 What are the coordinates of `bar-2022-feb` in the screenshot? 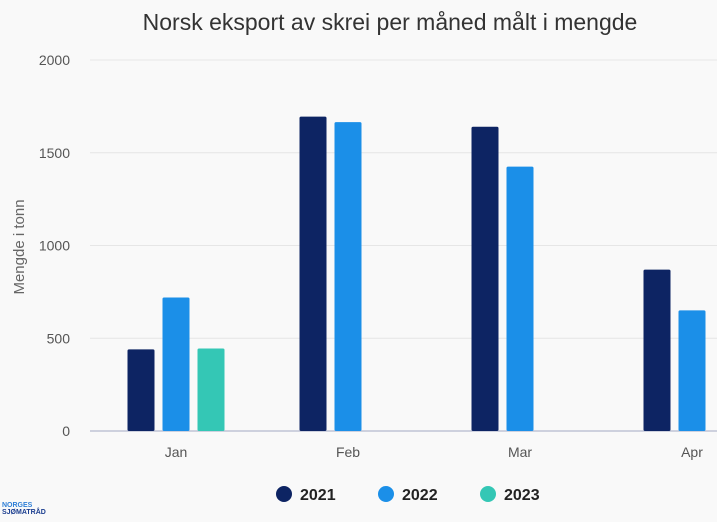 It's located at (348, 276).